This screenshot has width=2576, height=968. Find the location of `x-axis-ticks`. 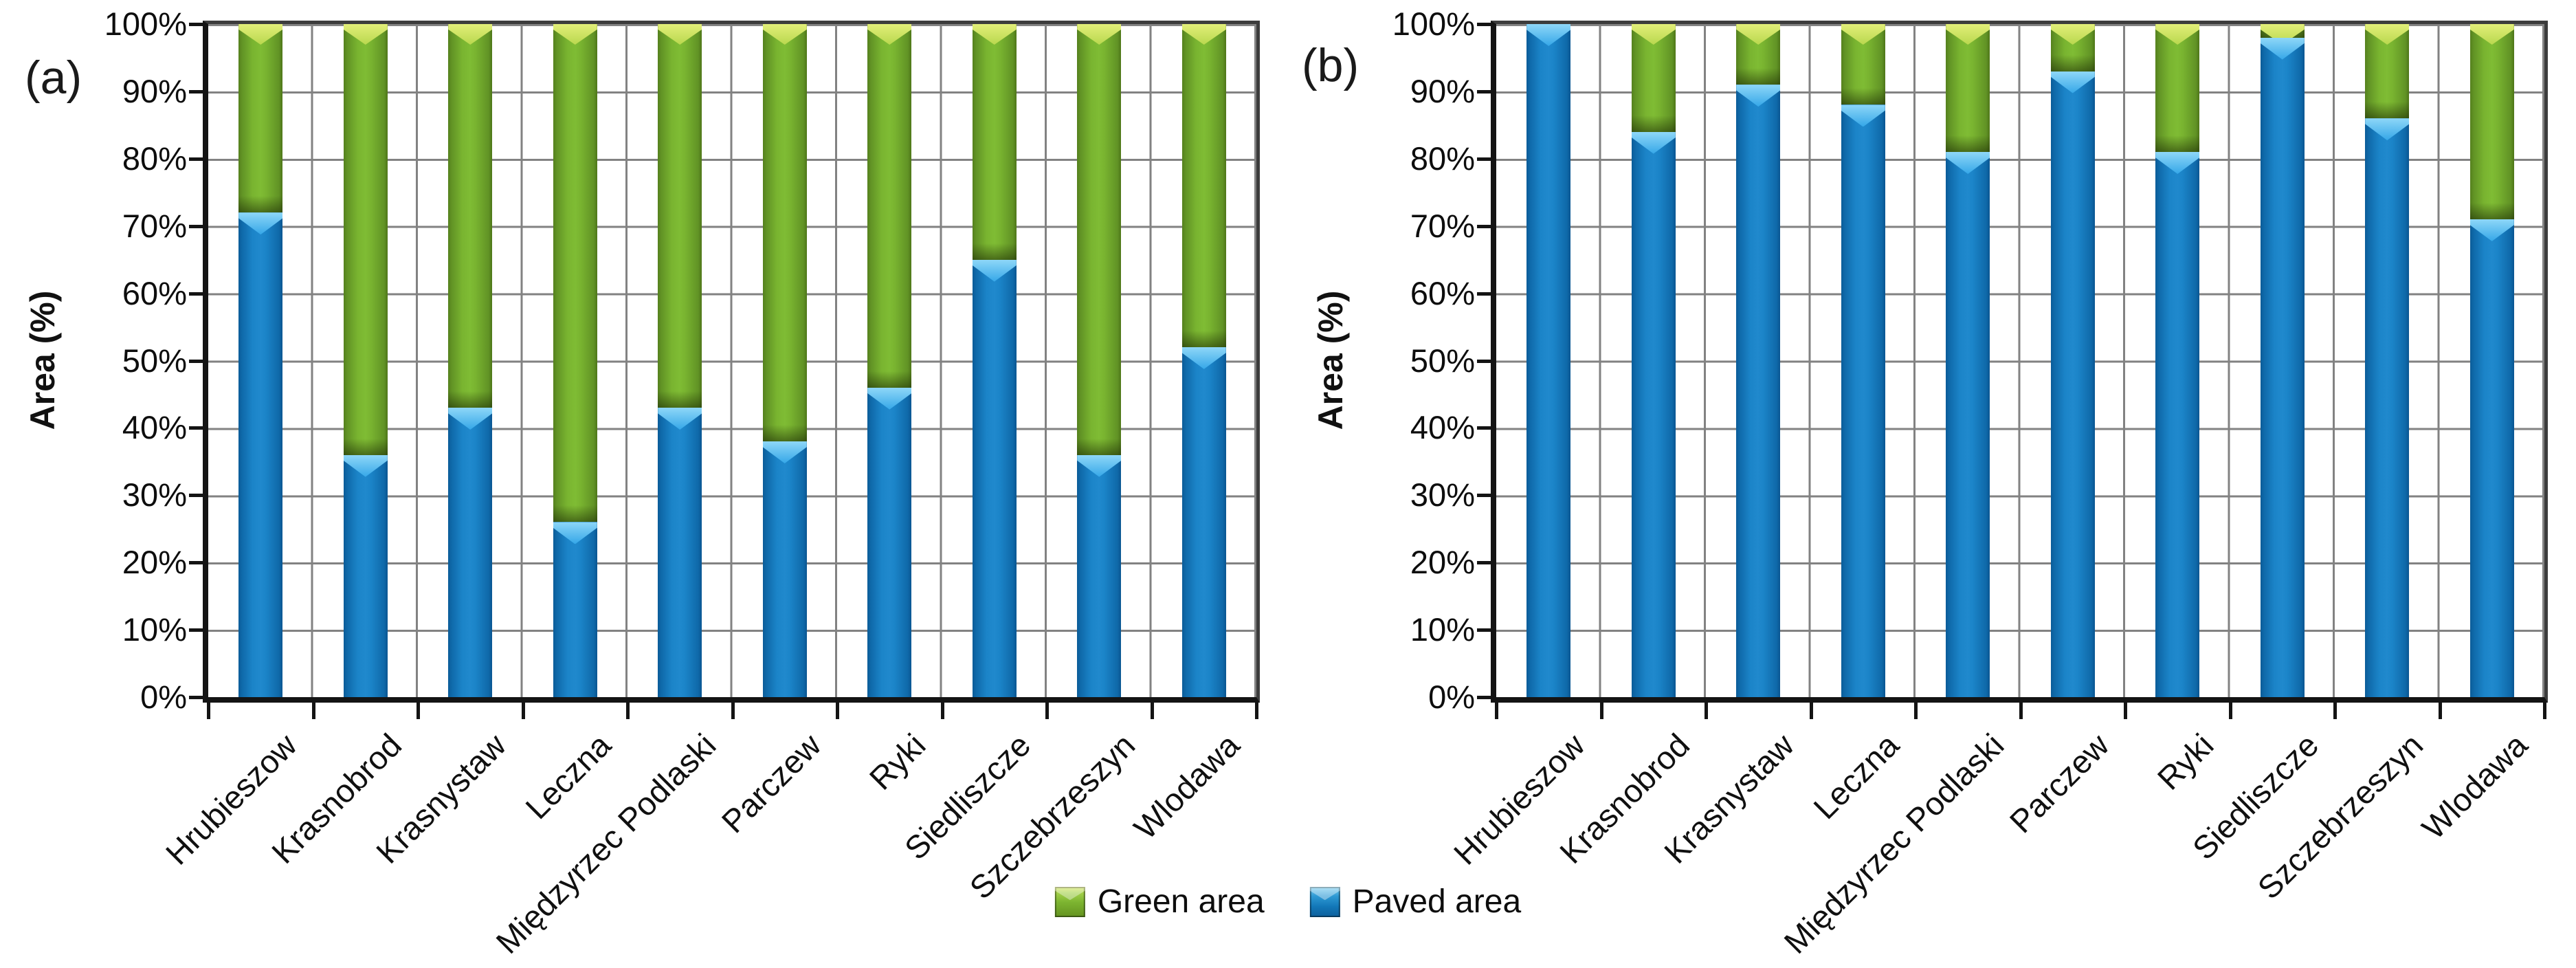

x-axis-ticks is located at coordinates (2020, 711).